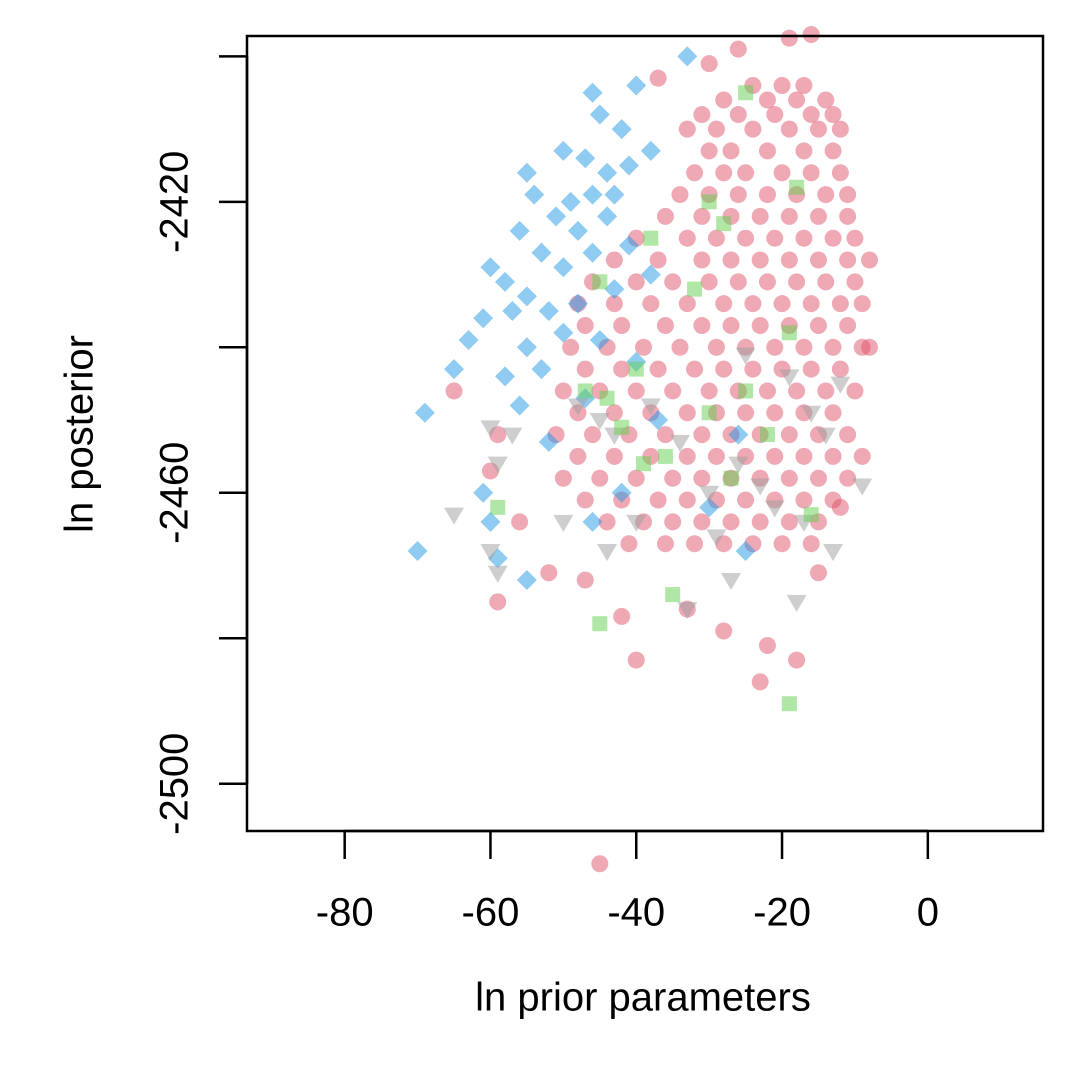 The image size is (1080, 1080). I want to click on x-tick-label: -40, so click(636, 913).